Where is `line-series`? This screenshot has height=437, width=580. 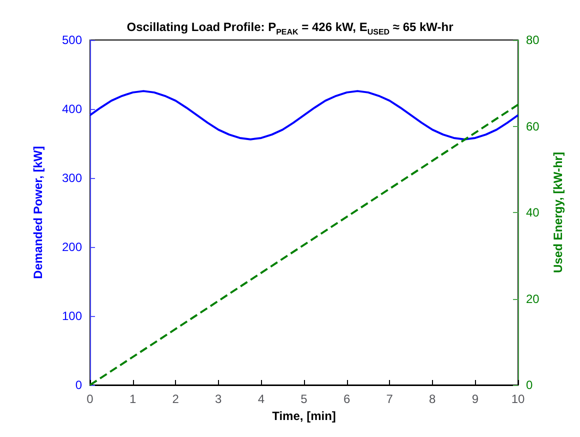
line-series is located at coordinates (304, 115).